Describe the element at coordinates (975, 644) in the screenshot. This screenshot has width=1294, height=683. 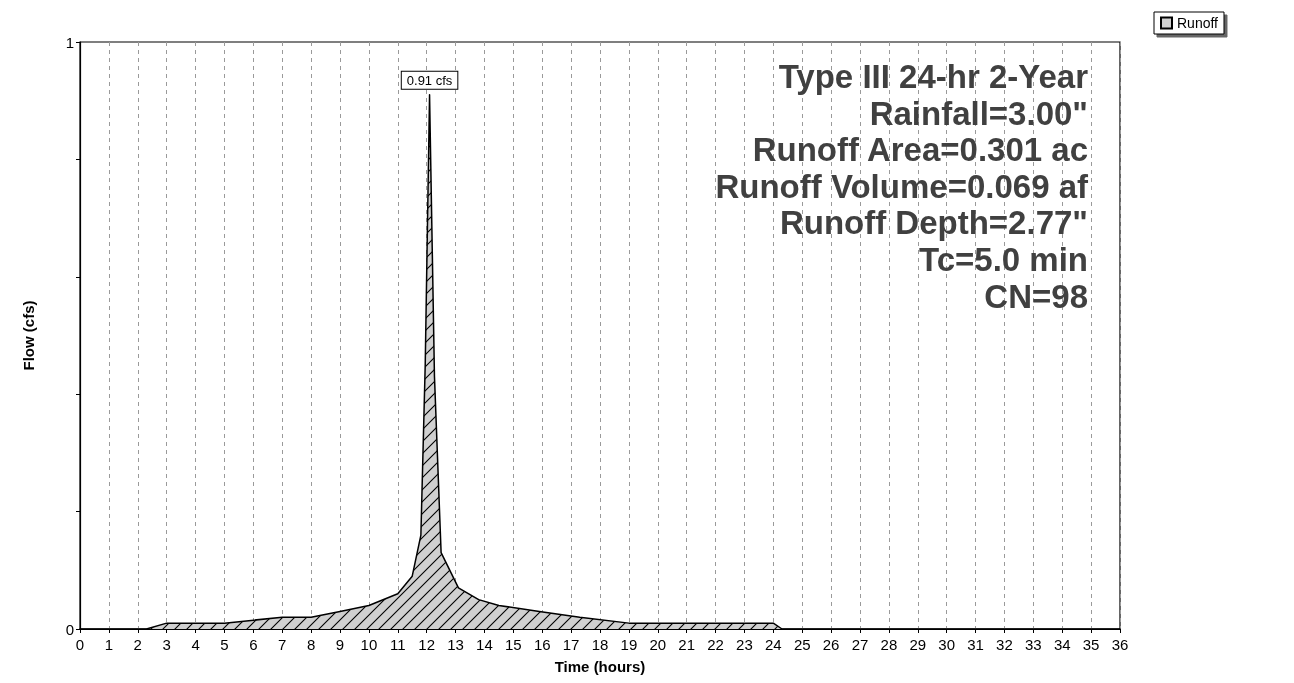
I see `x-tick-label: 31` at that location.